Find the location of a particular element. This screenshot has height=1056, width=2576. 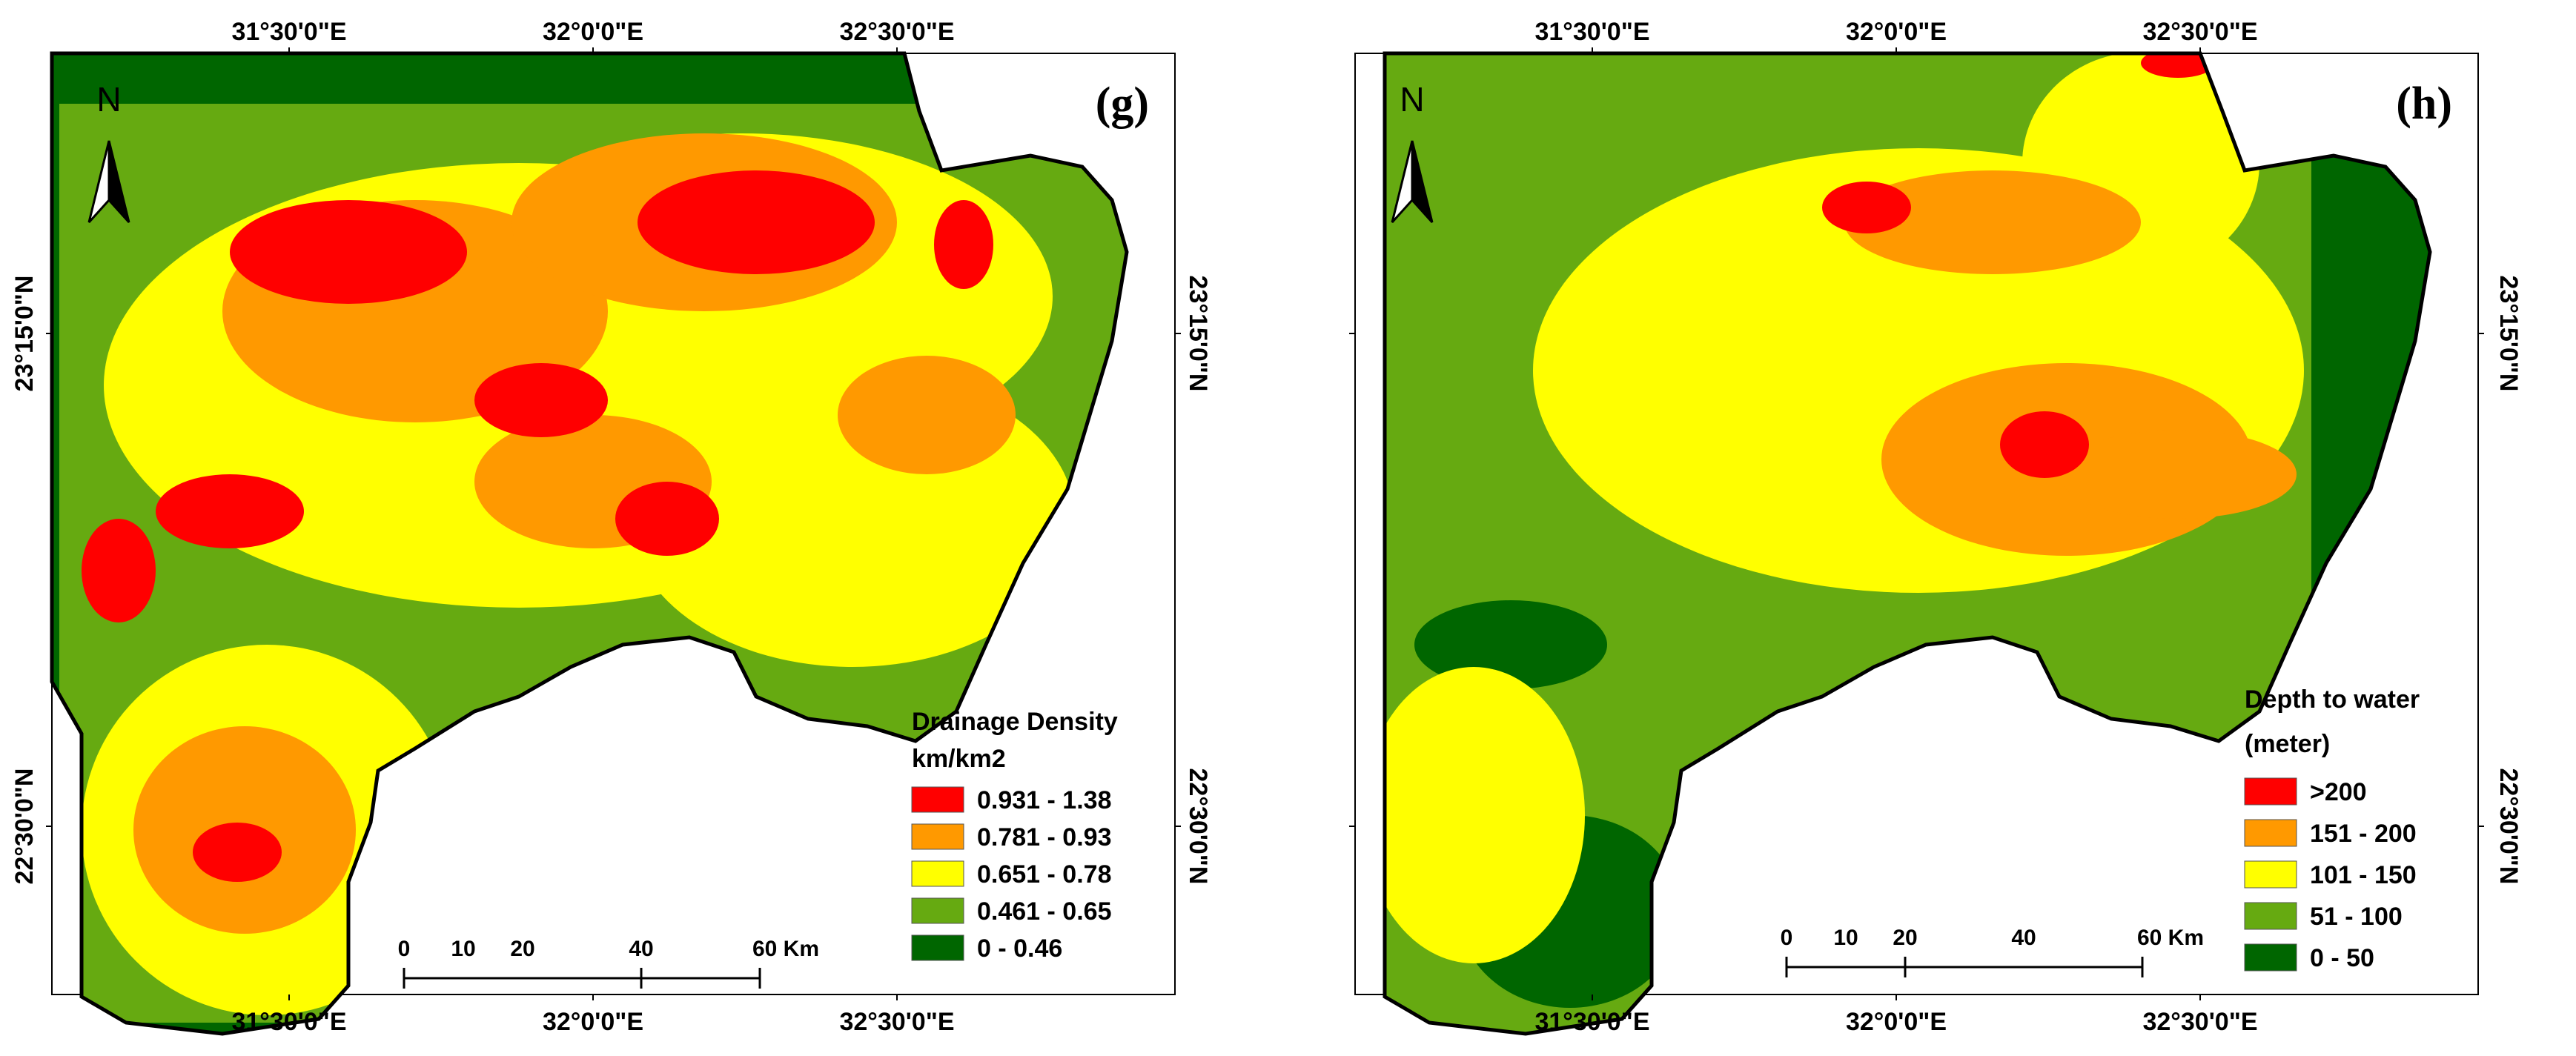

legend-label-1: 0.931 - 1.38 is located at coordinates (1044, 800).